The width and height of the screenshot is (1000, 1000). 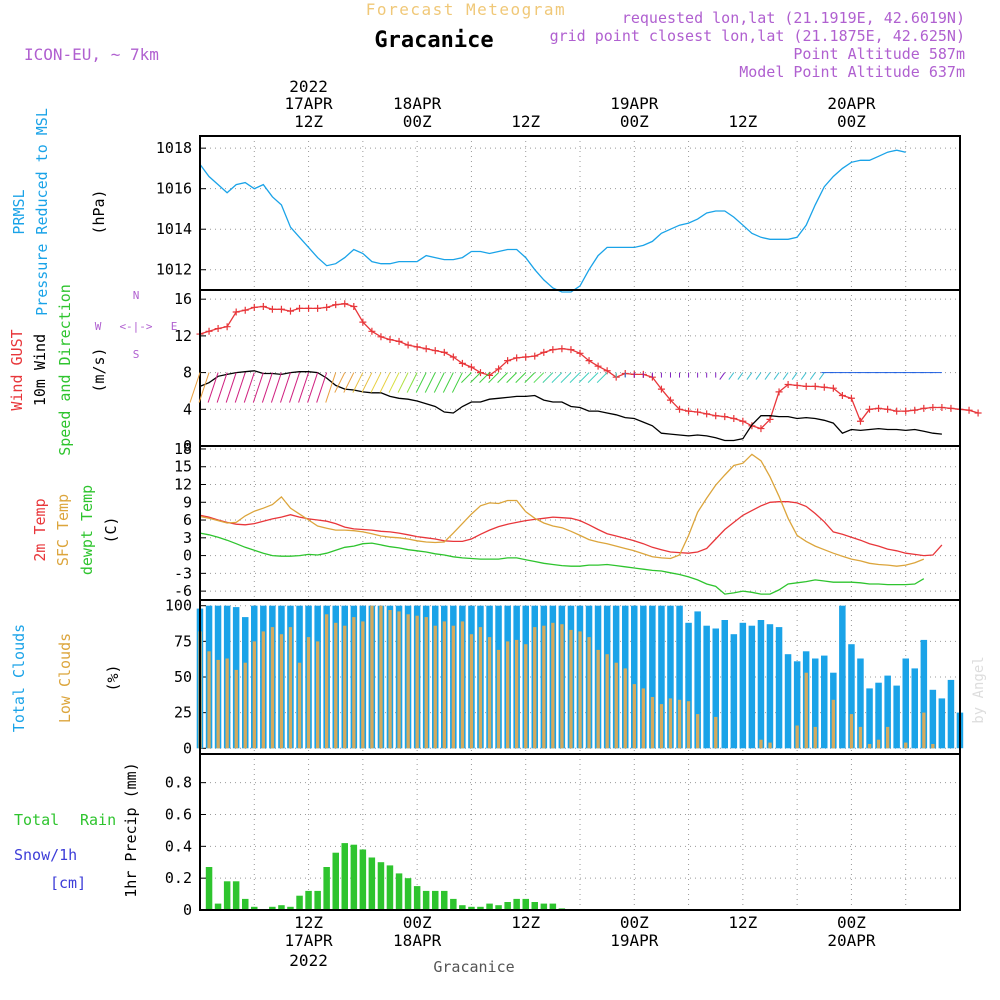 What do you see at coordinates (174, 189) in the screenshot?
I see `y-tick-label: 1016` at bounding box center [174, 189].